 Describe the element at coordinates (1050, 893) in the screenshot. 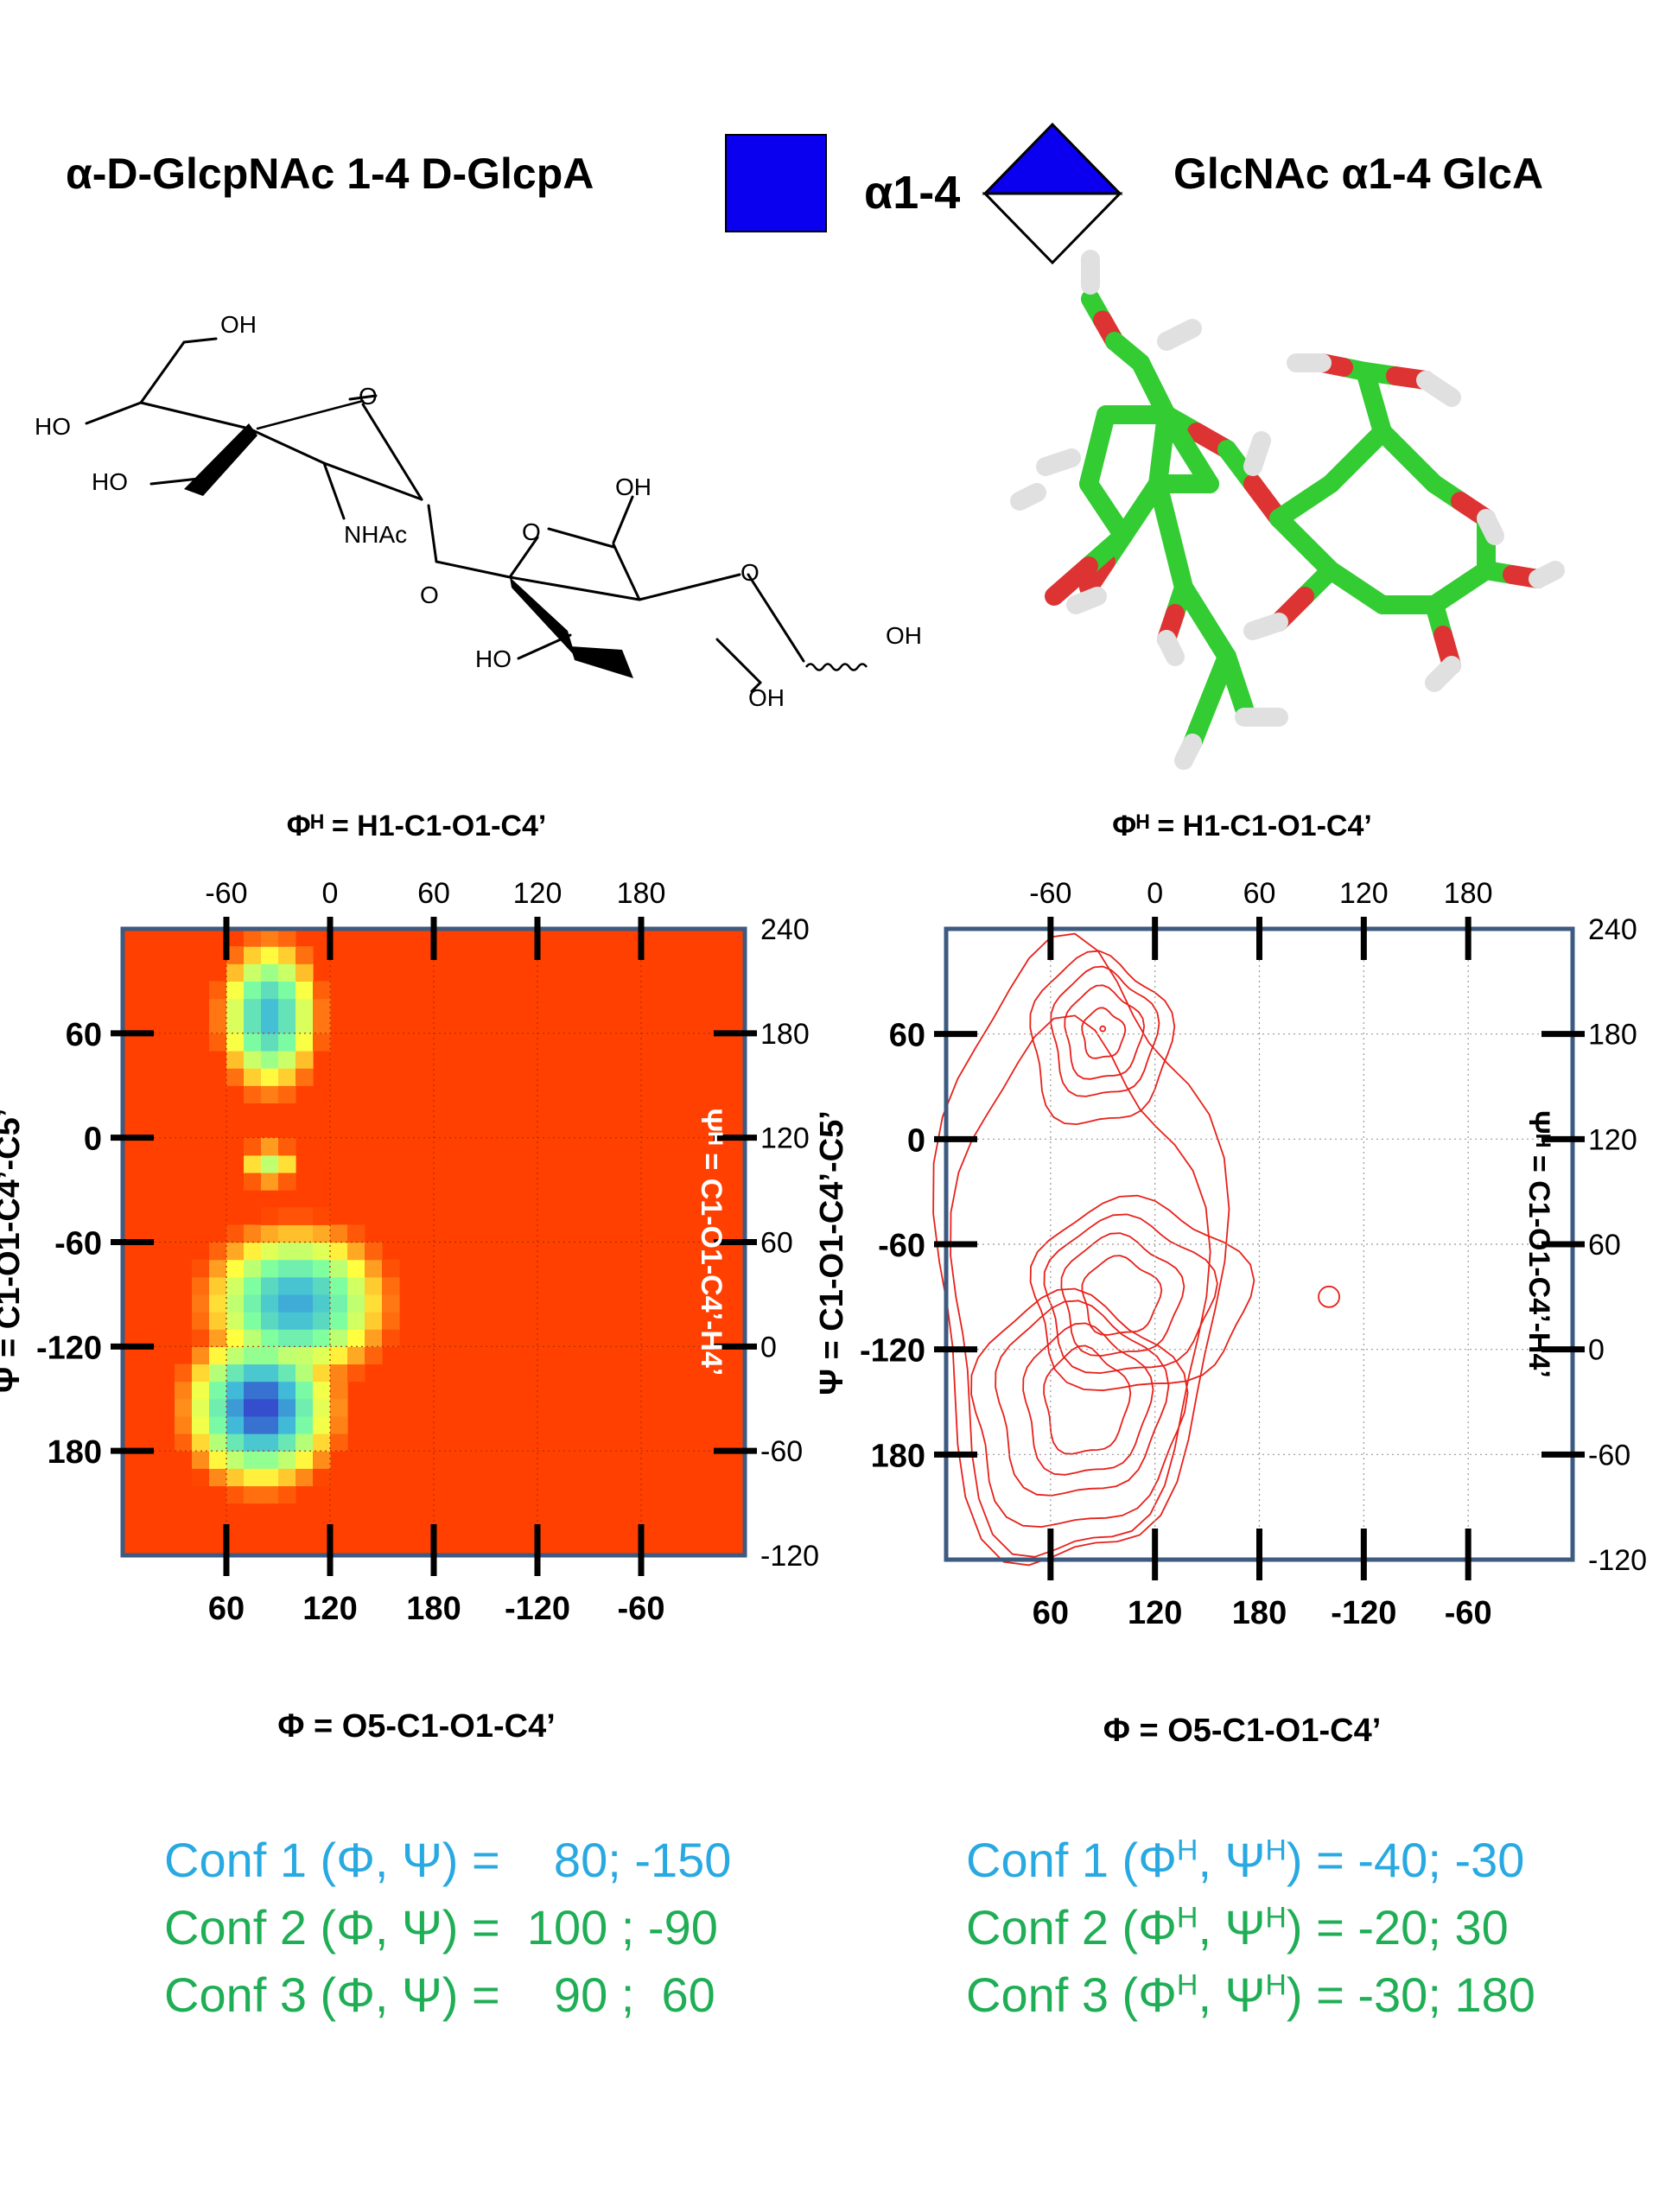

I see `top-tick-label: -60` at that location.